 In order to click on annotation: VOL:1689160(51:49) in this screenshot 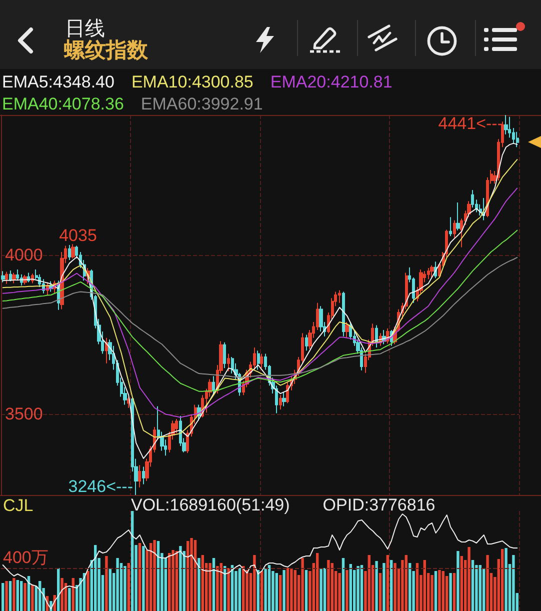, I will do `click(210, 505)`.